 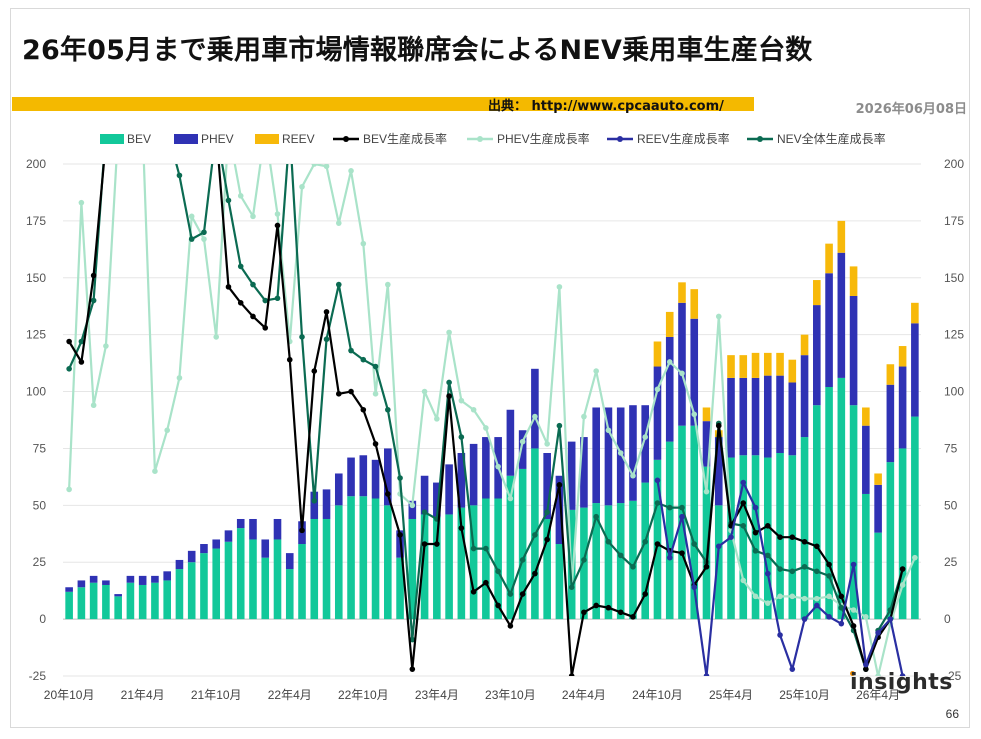 What do you see at coordinates (852, 673) in the screenshot?
I see `logo-dot-icon` at bounding box center [852, 673].